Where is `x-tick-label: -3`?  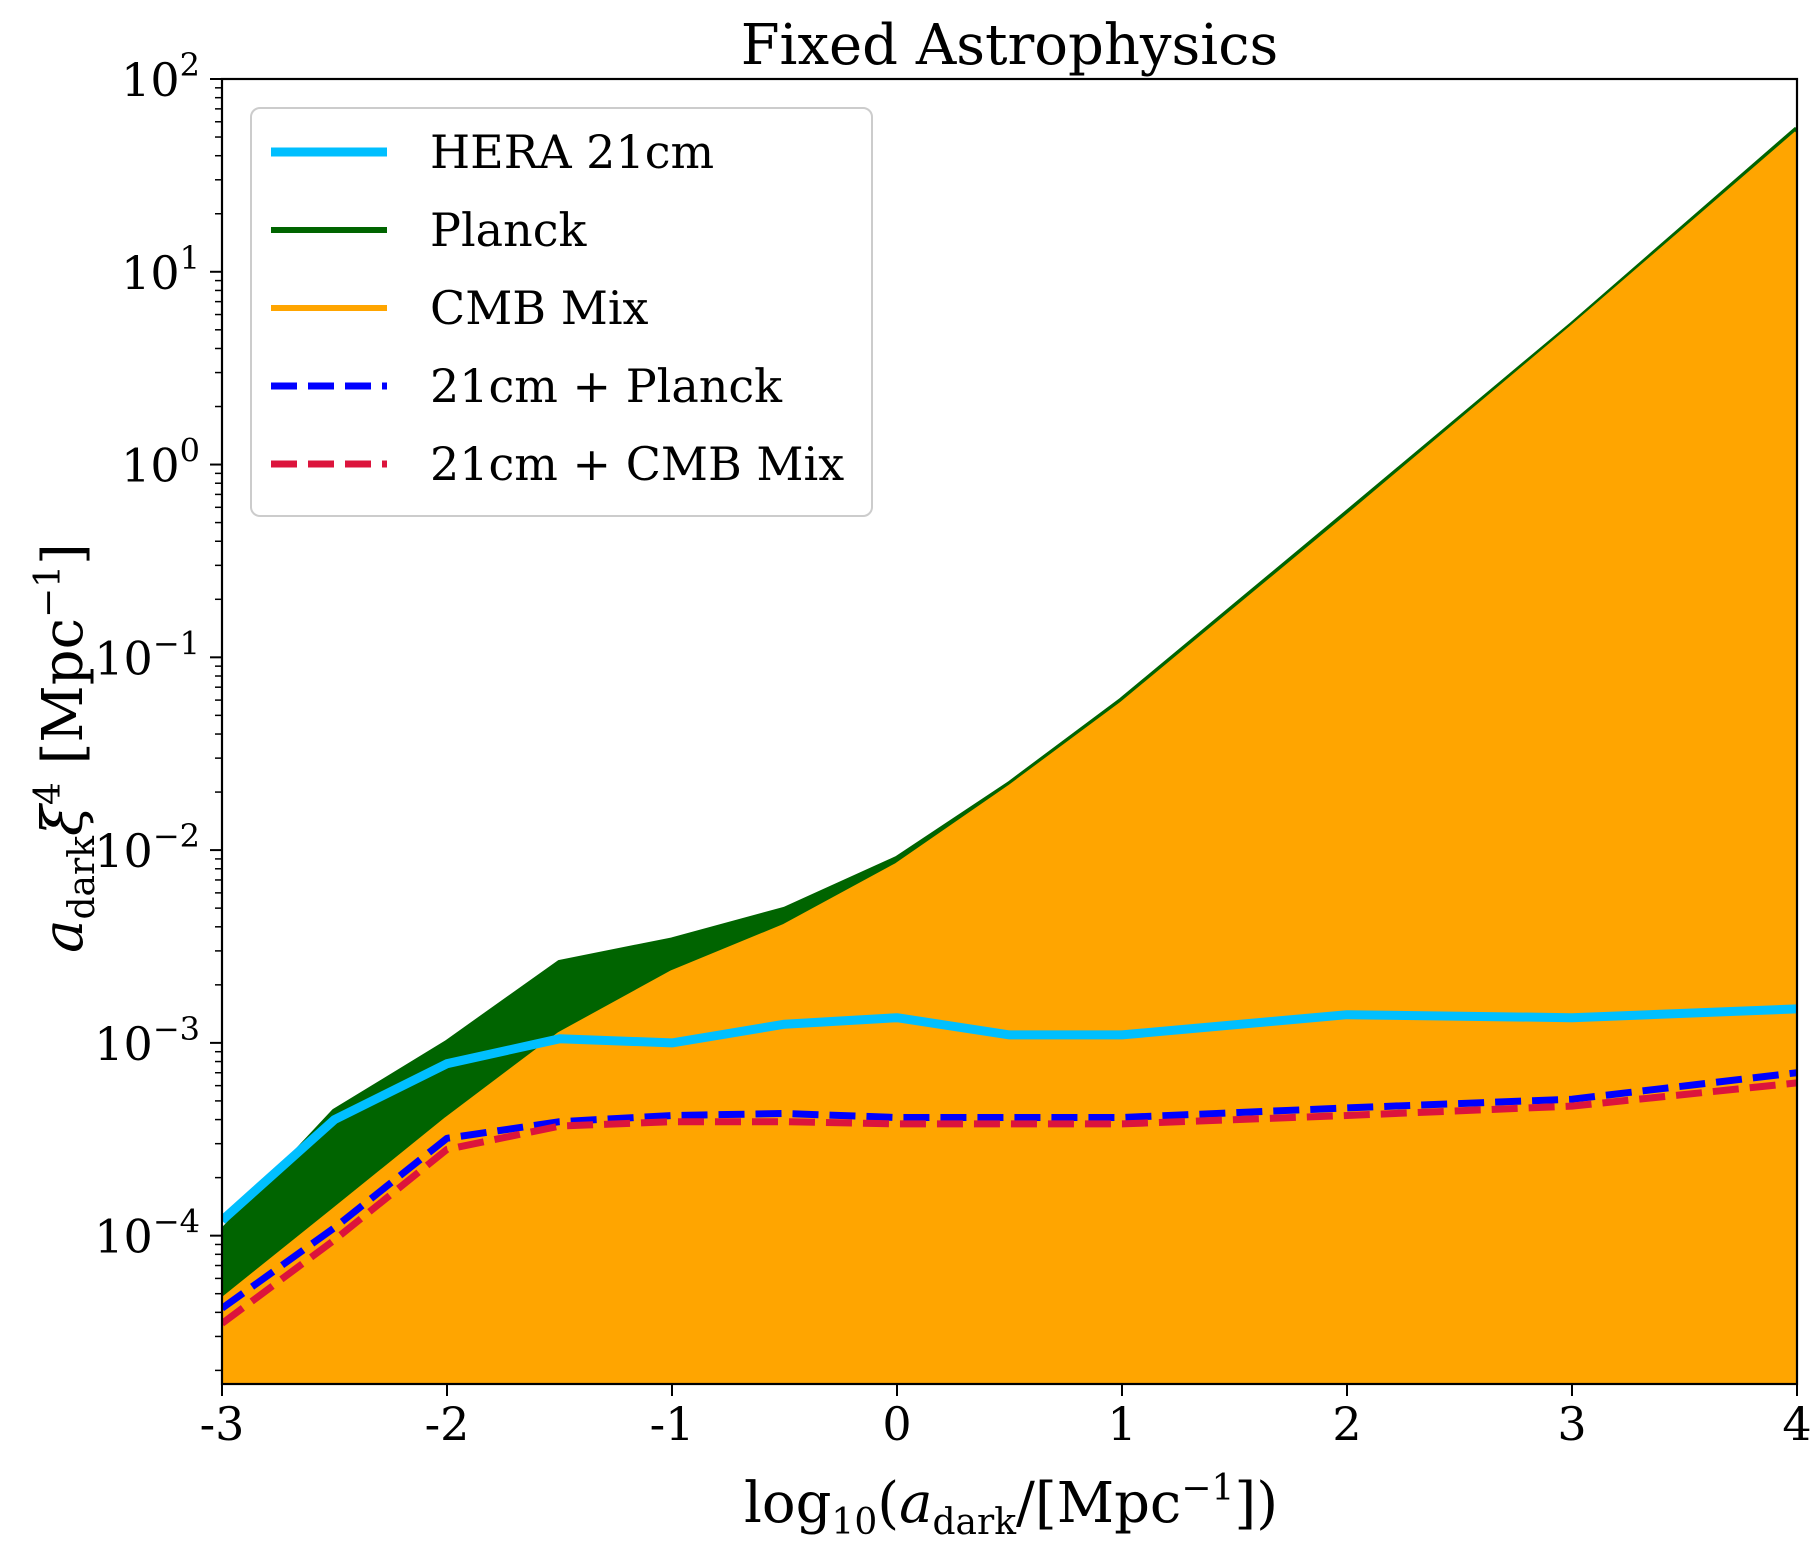
x-tick-label: -3 is located at coordinates (222, 1424).